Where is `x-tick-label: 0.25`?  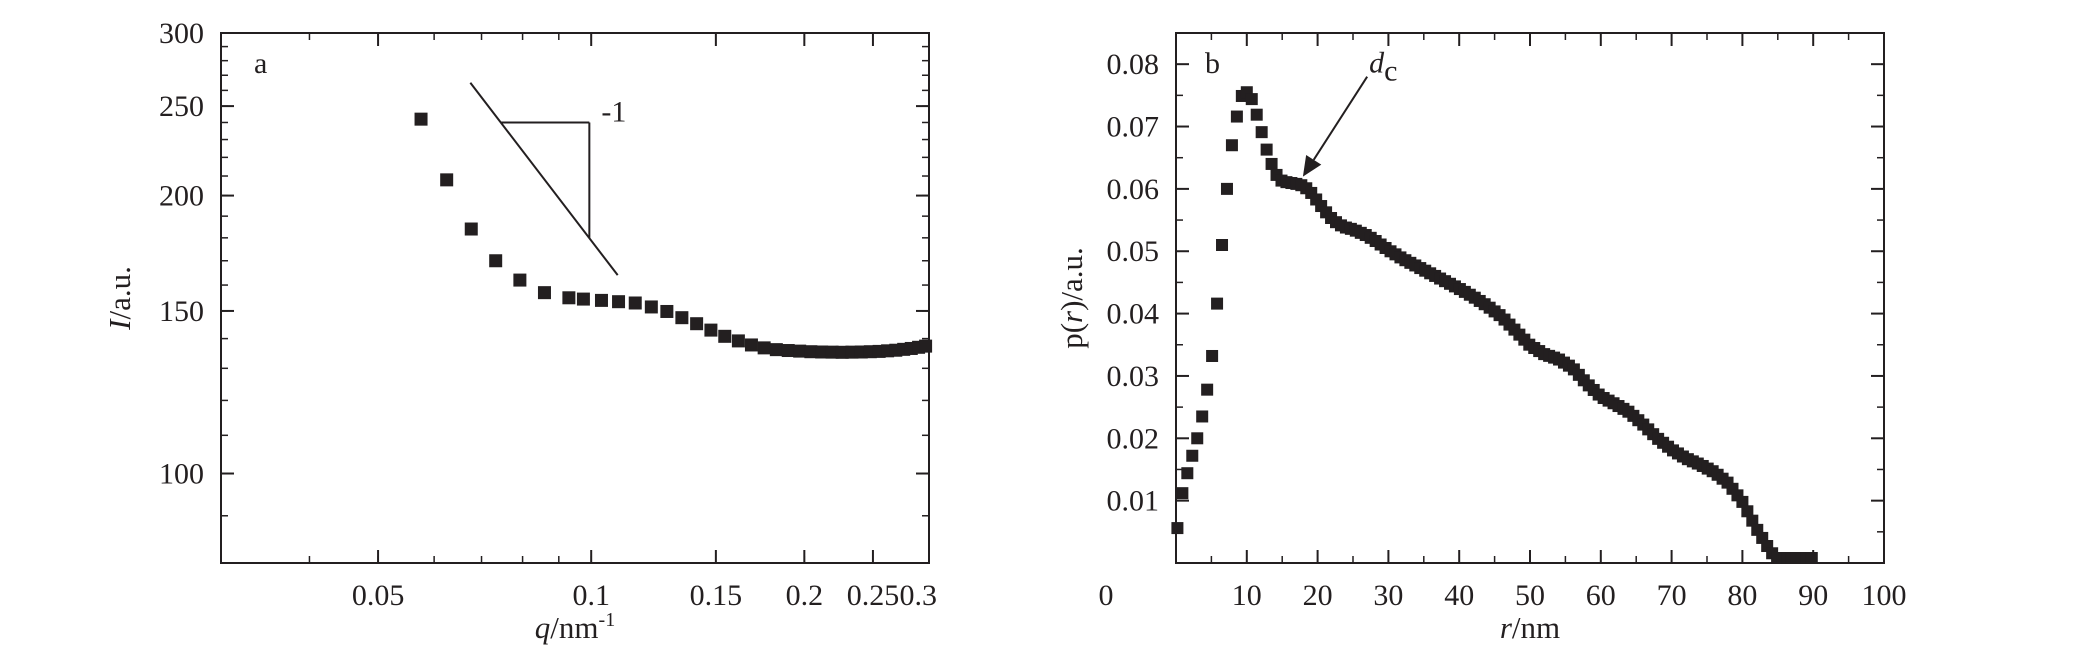
x-tick-label: 0.25 is located at coordinates (873, 595).